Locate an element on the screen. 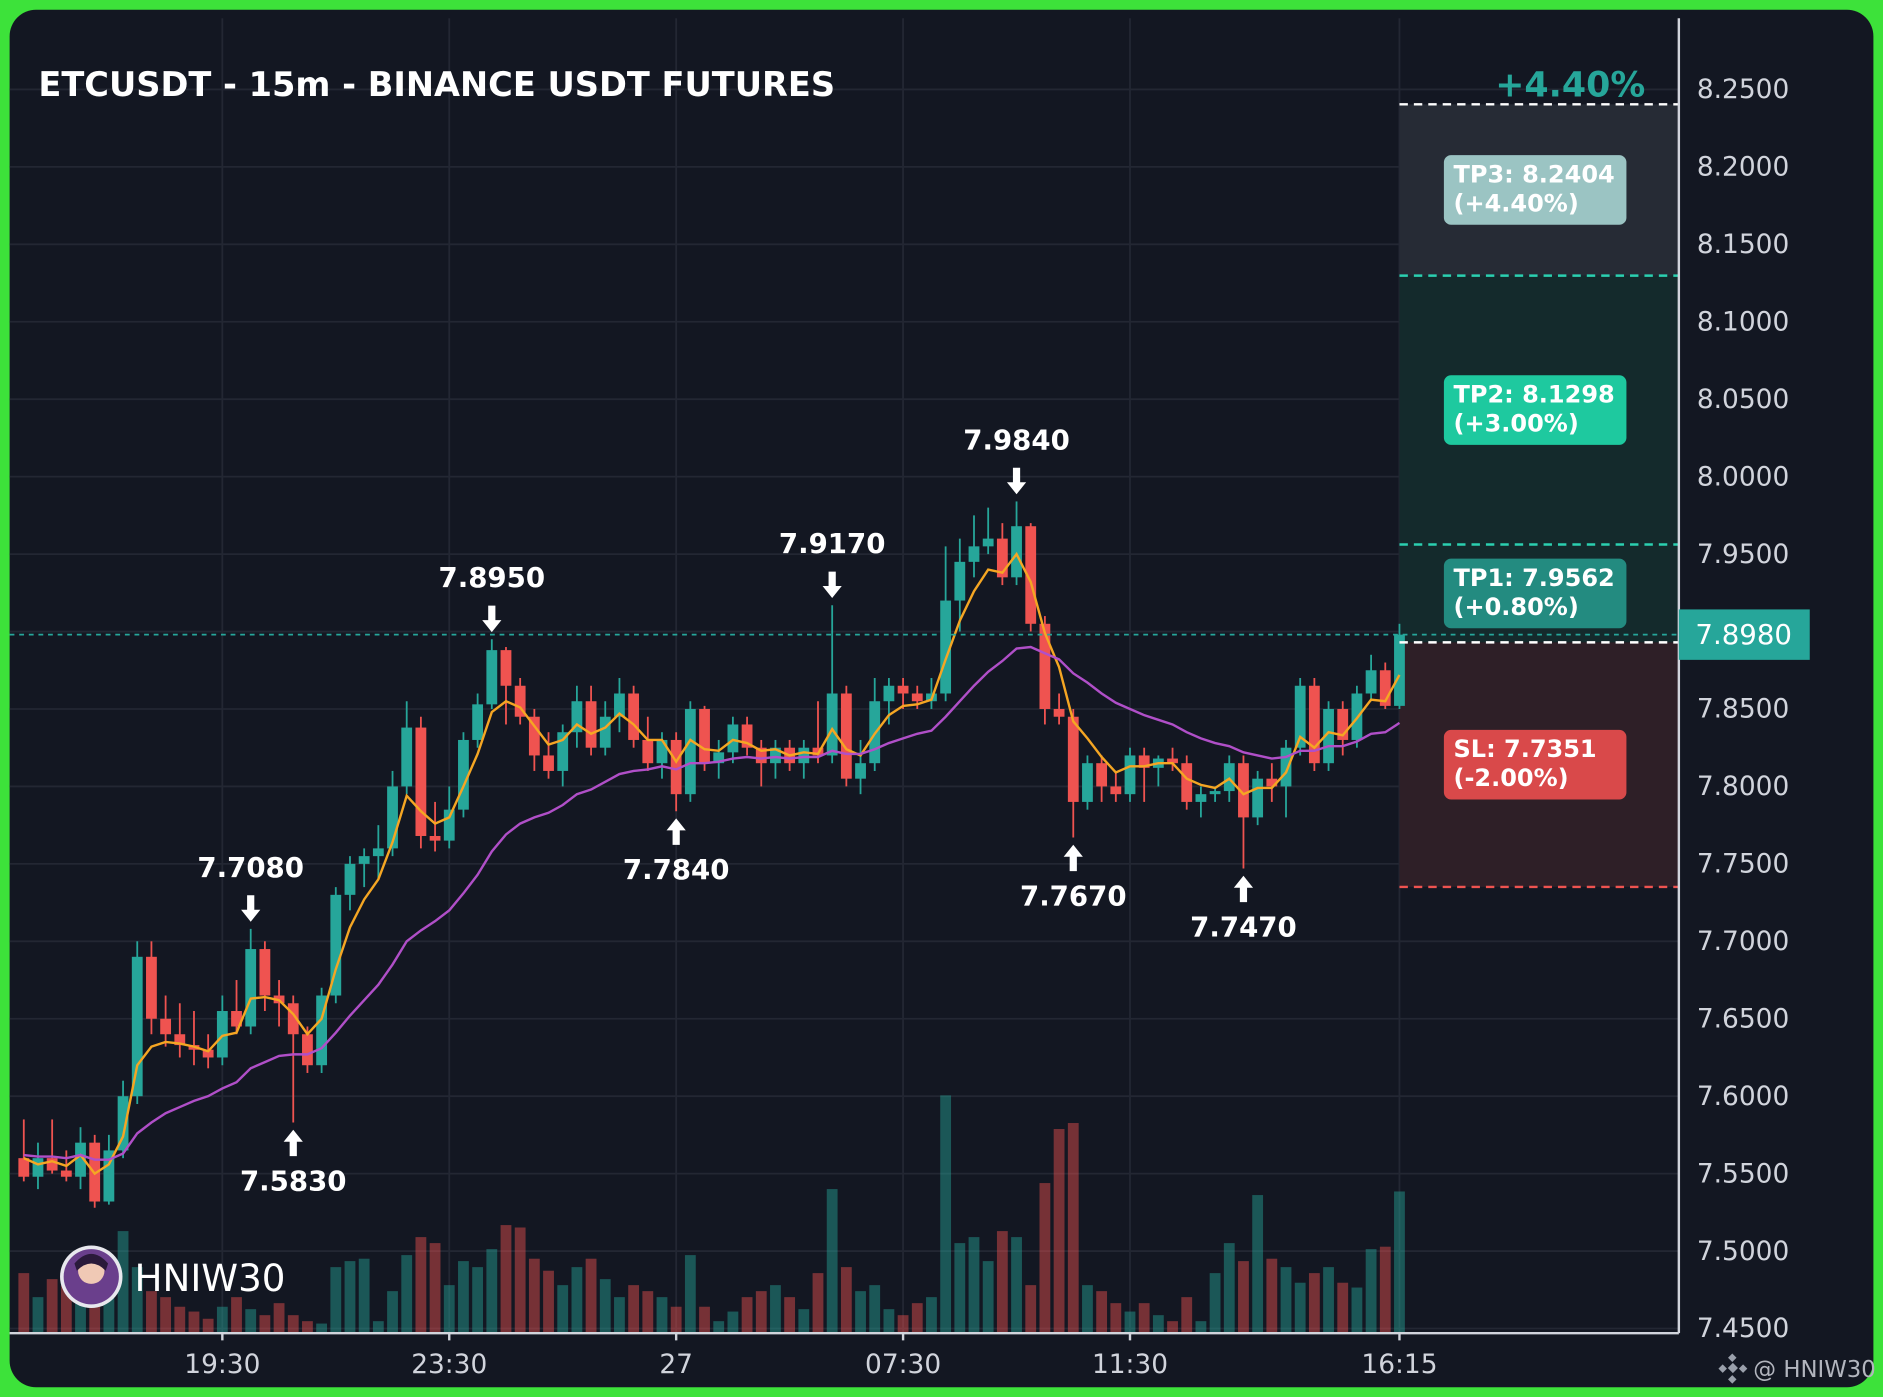  icon-center is located at coordinates (1732, 1368).